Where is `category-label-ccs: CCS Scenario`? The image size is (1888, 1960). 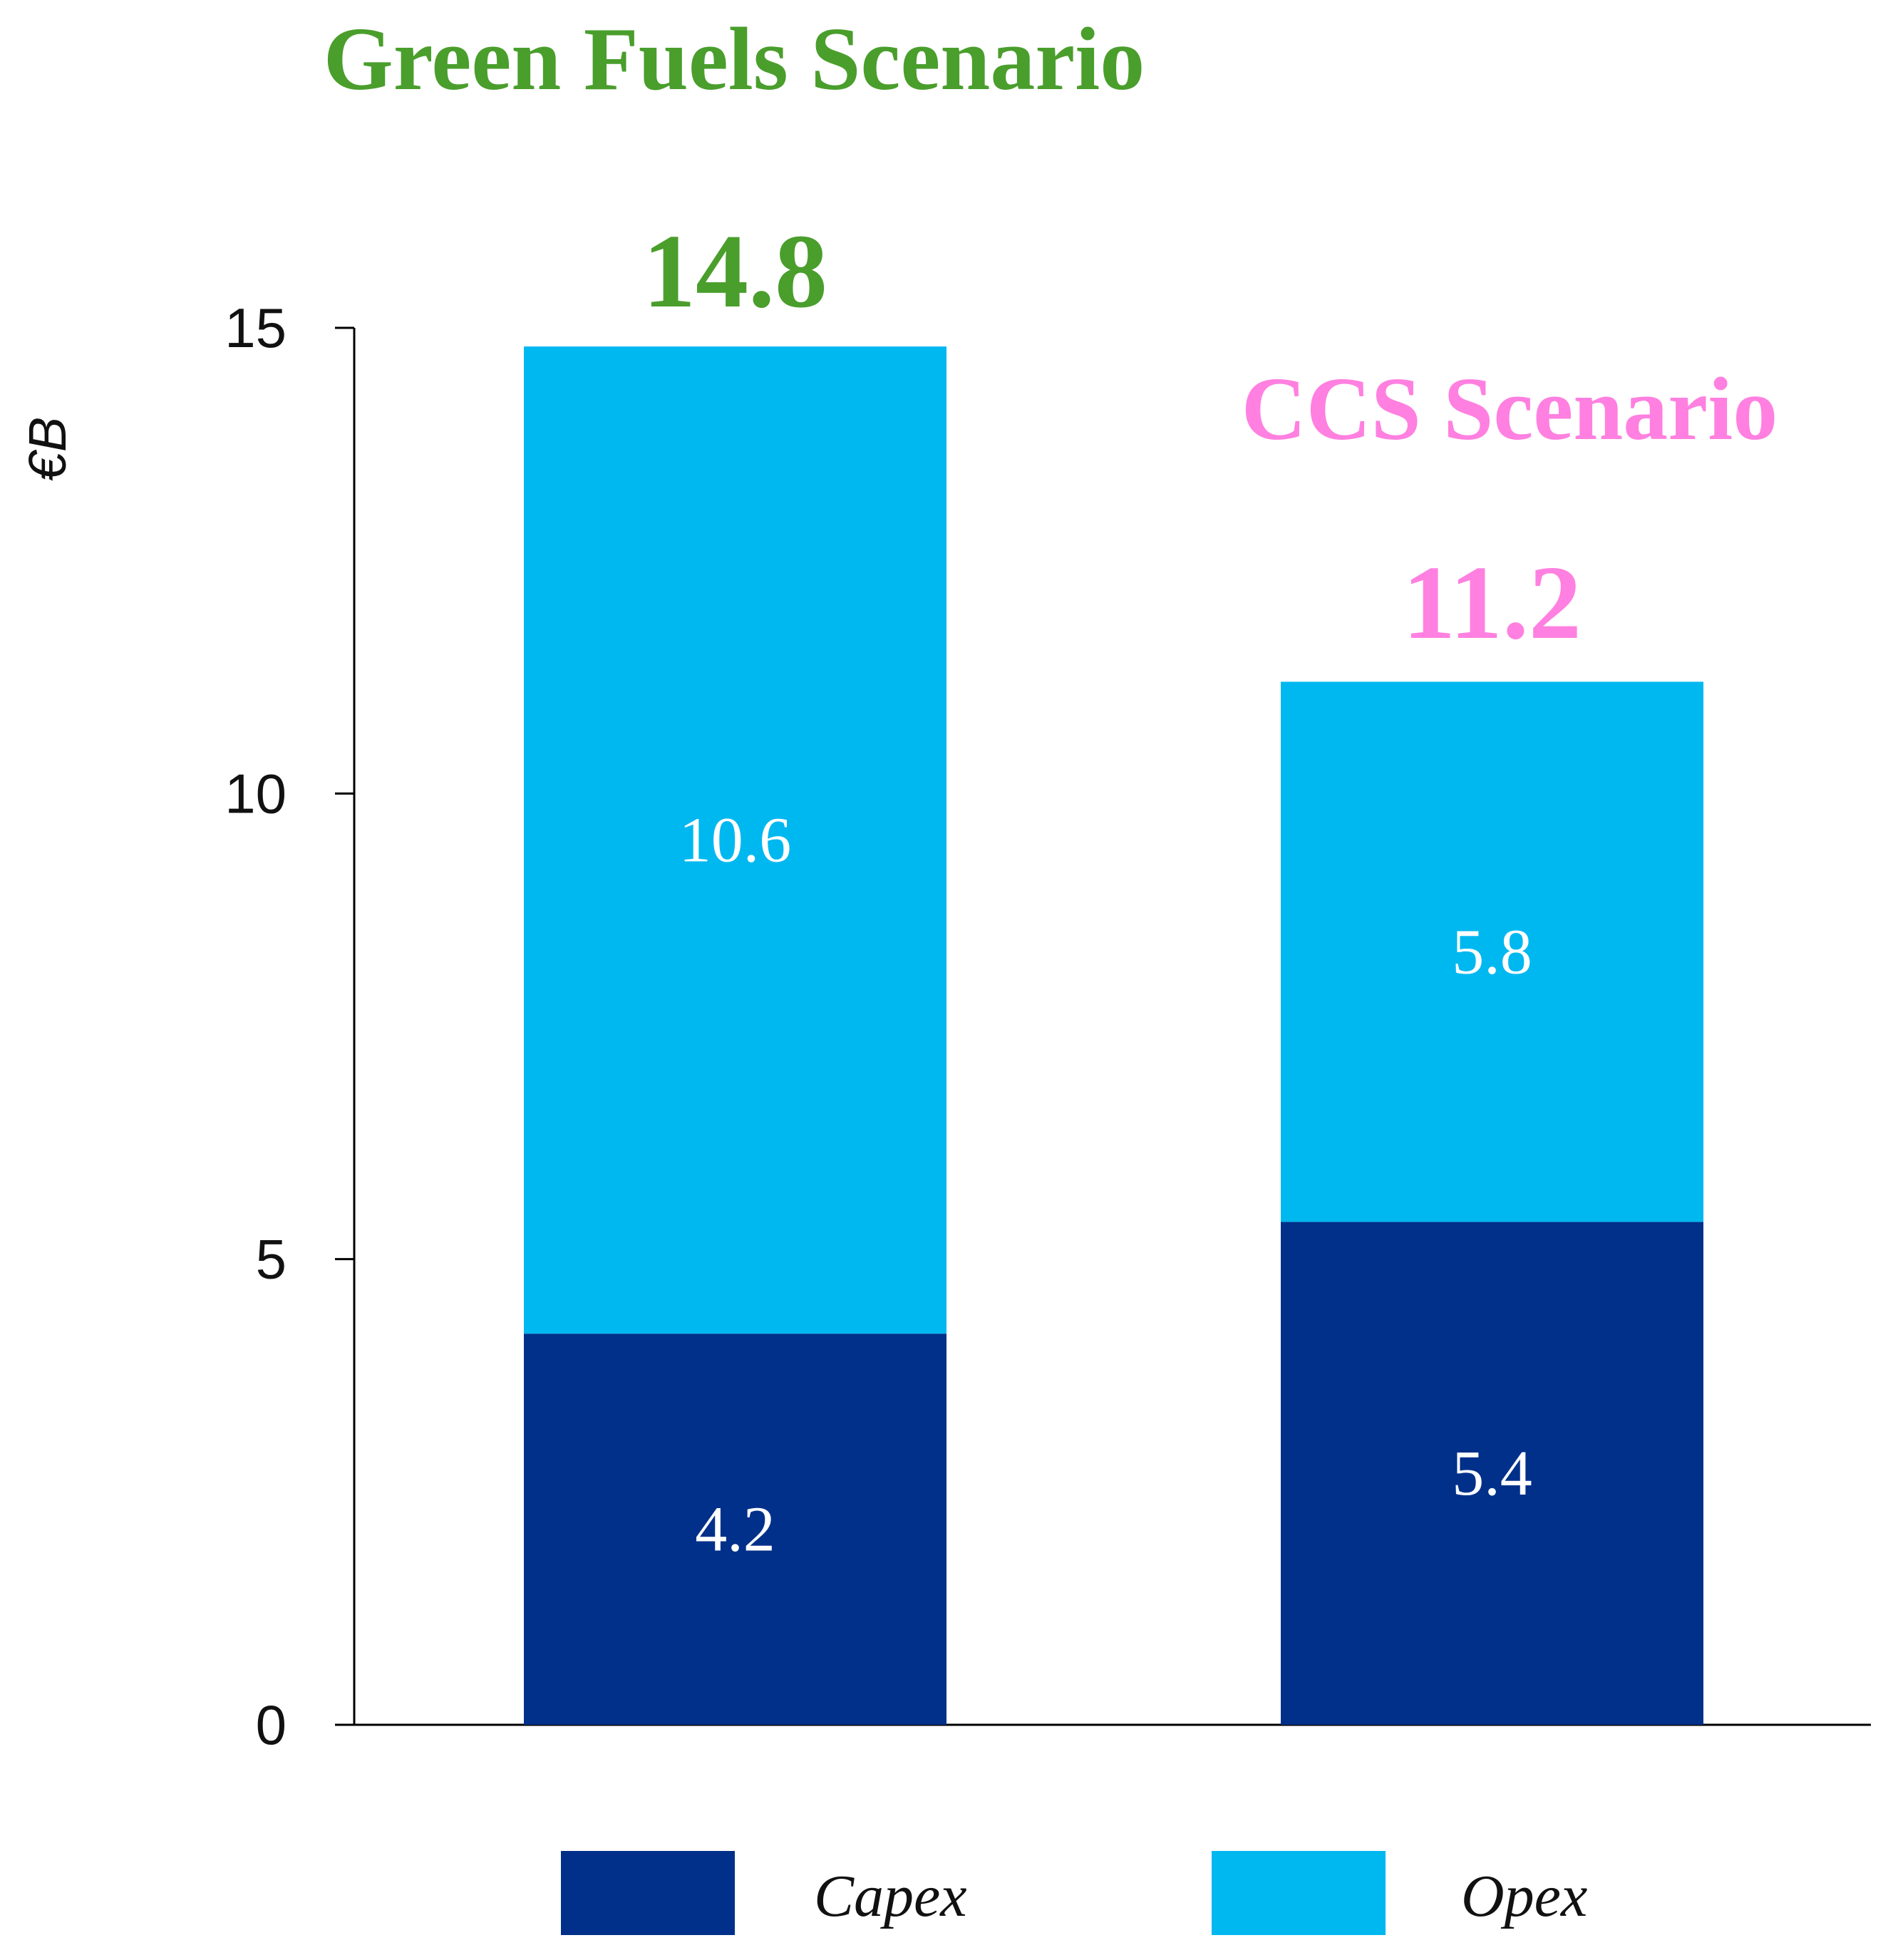 category-label-ccs: CCS Scenario is located at coordinates (1510, 410).